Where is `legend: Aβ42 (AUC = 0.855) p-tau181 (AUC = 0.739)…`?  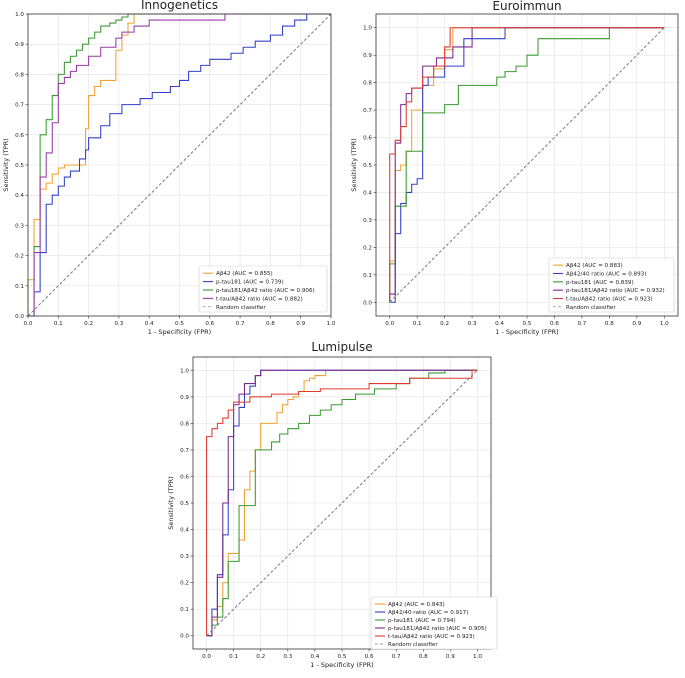 legend: Aβ42 (AUC = 0.855) p-tau181 (AUC = 0.739)… is located at coordinates (263, 289).